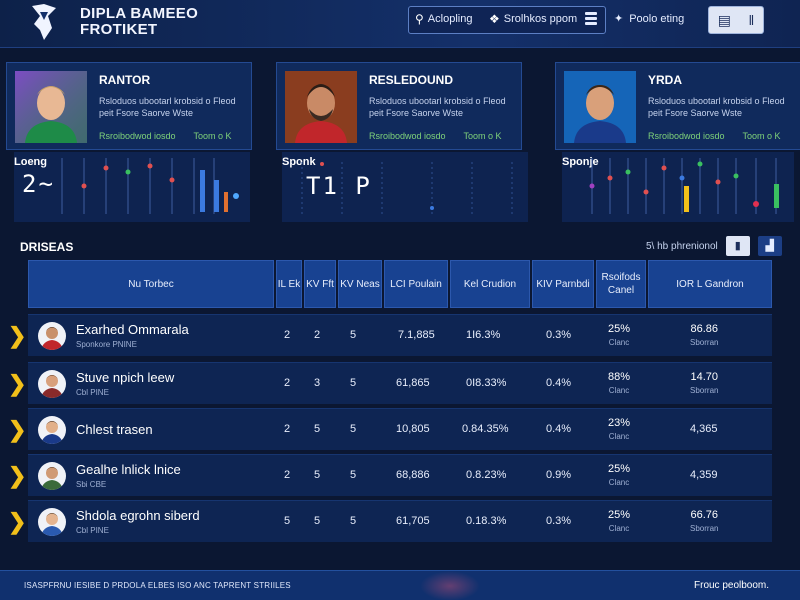 The image size is (800, 600). What do you see at coordinates (580, 162) in the screenshot?
I see `stat-label: Sponje` at bounding box center [580, 162].